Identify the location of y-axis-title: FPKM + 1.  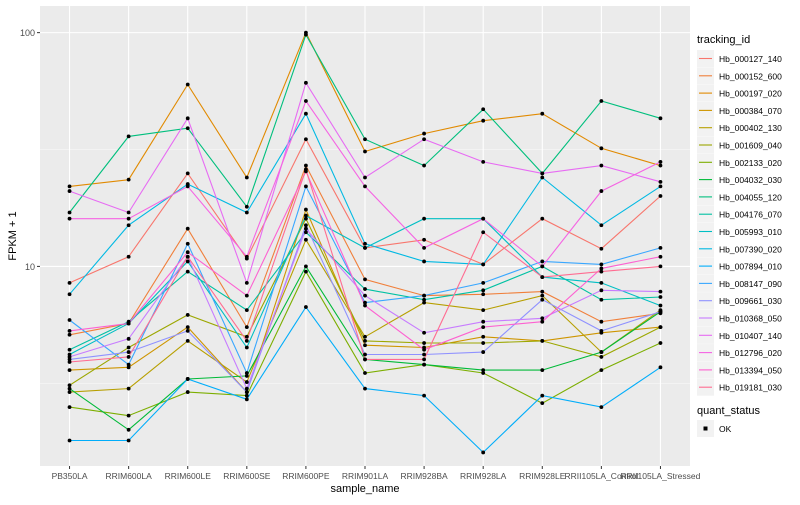
(13, 235).